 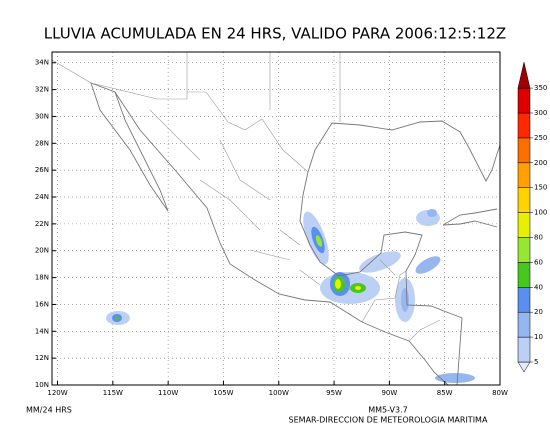 What do you see at coordinates (42, 197) in the screenshot?
I see `lat-tick-label: 24N` at bounding box center [42, 197].